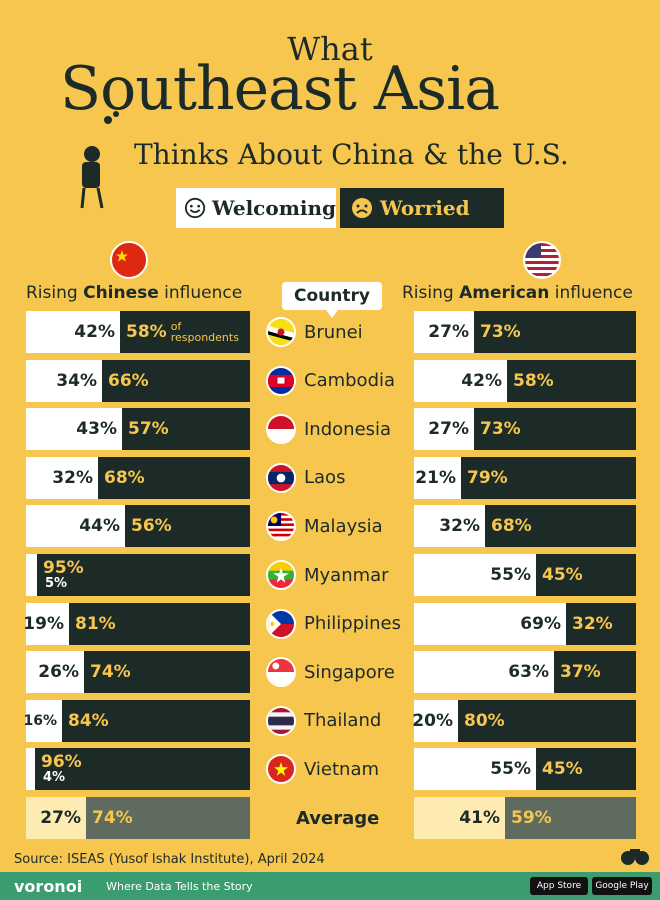 The height and width of the screenshot is (900, 660). I want to click on china-bar-vietnam: 96% 4%, so click(138, 769).